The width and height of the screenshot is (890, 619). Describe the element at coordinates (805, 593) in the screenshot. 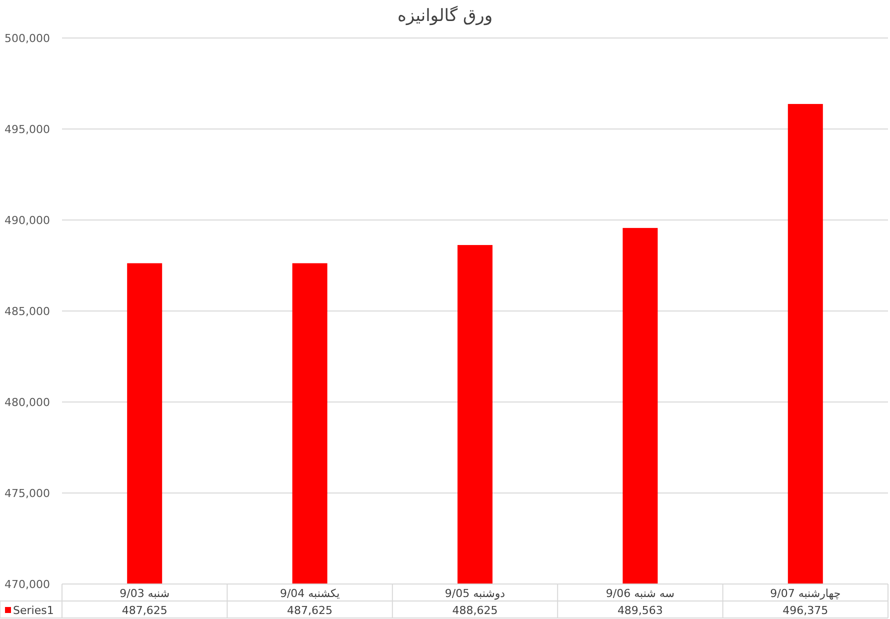

I see `x-tick-label: چهارشنبه 9/07` at that location.